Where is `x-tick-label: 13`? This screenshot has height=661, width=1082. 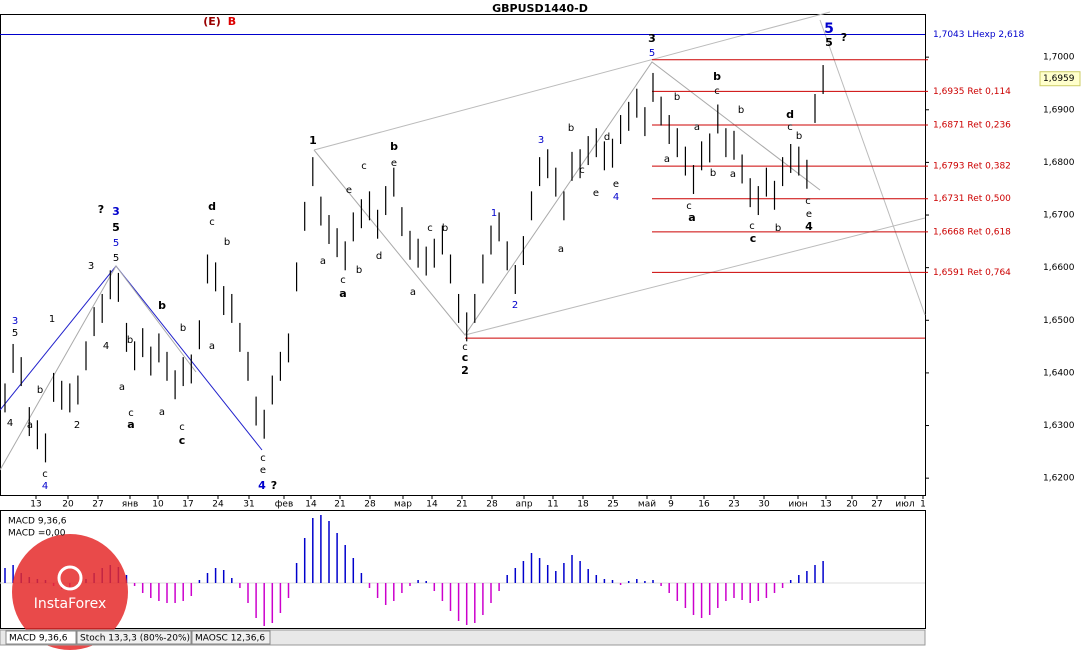
x-tick-label: 13 is located at coordinates (825, 505).